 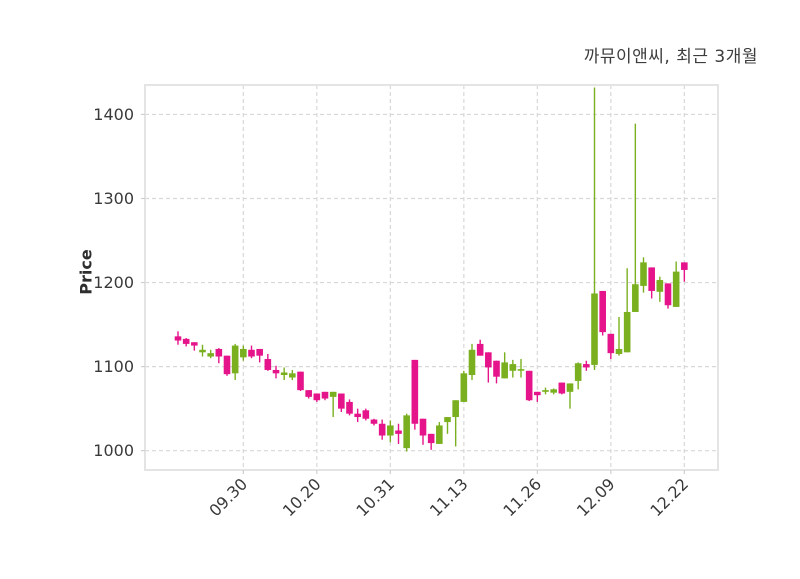 I want to click on y-tick-label: 1100, so click(x=113, y=366).